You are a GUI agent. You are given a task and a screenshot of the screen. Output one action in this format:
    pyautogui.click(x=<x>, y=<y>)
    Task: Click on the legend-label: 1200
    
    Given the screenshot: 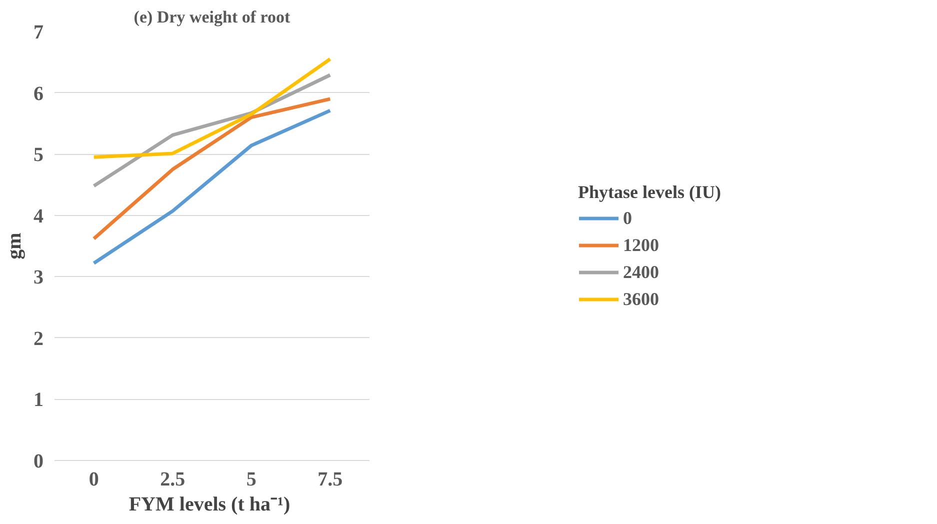 What is the action you would take?
    pyautogui.click(x=641, y=245)
    